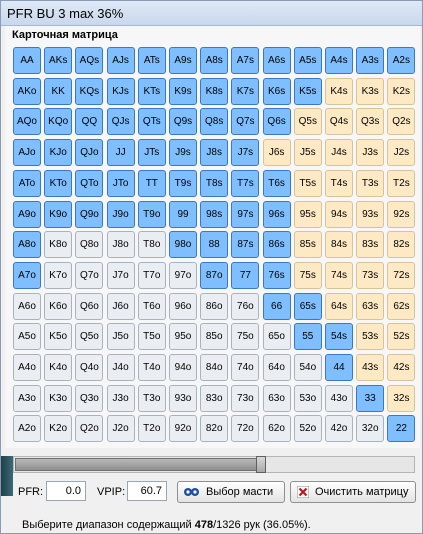 The image size is (423, 534). What do you see at coordinates (245, 60) in the screenshot?
I see `hand-cell-a7s: A7s` at bounding box center [245, 60].